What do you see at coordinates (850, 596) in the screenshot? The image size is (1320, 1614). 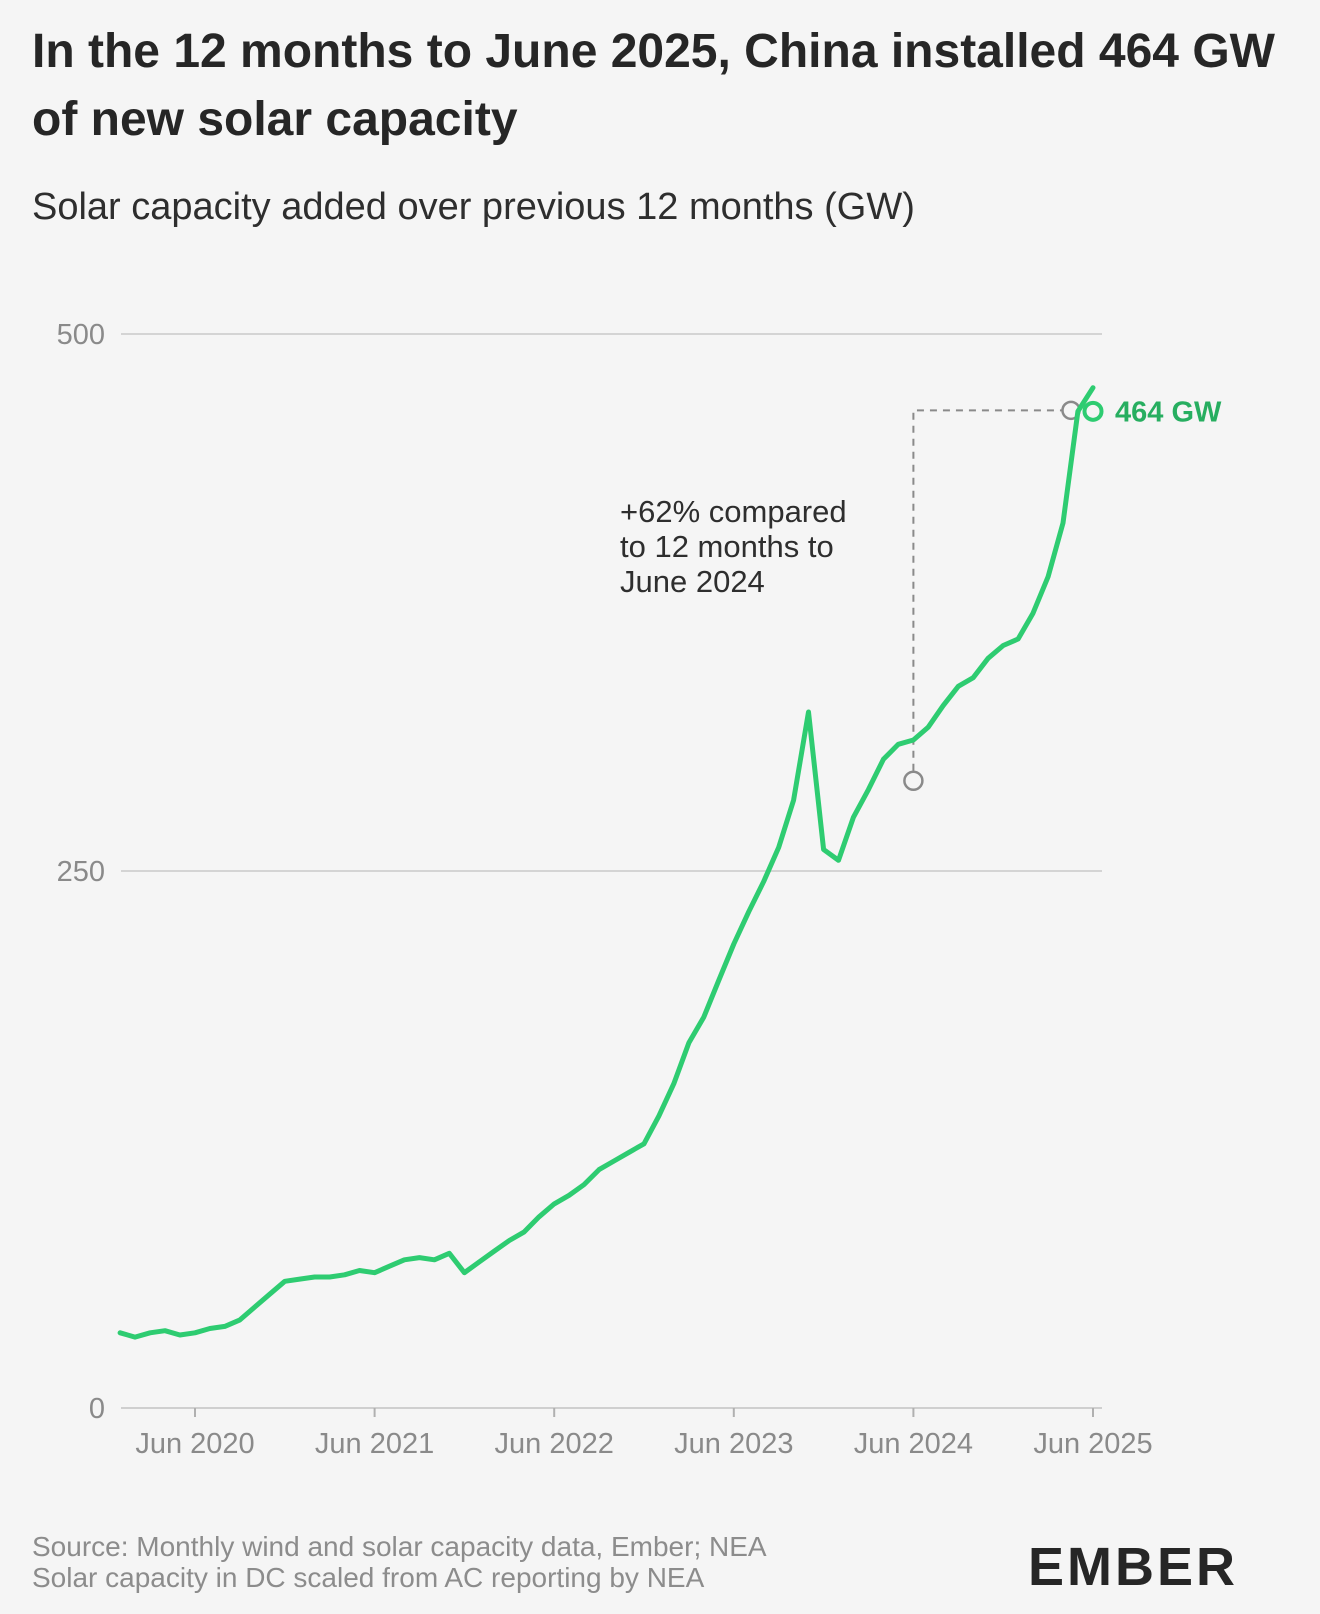 I see `annotation-layer: +62% compared to 12 months to June 2024` at bounding box center [850, 596].